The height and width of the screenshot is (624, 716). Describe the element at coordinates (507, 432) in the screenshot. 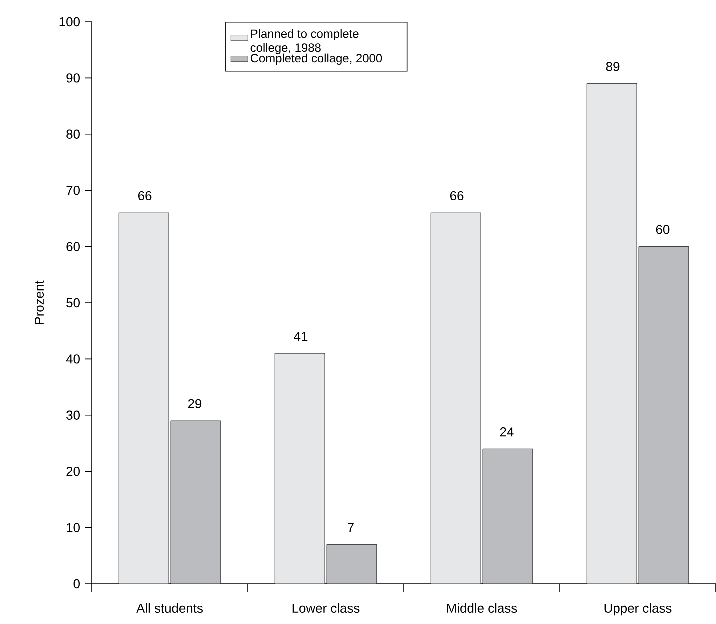

I see `data-label: 24` at that location.